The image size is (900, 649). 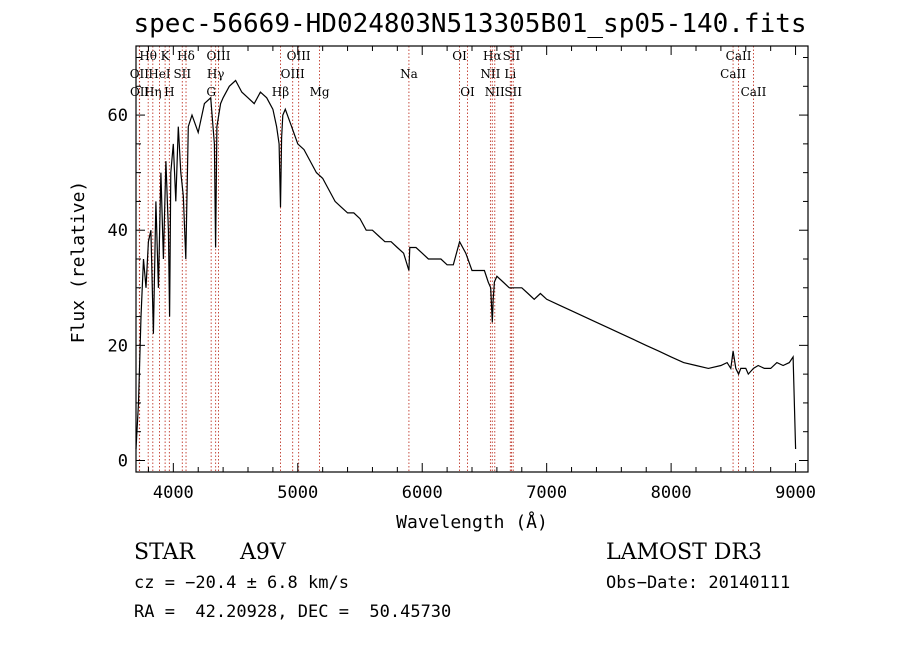 I want to click on line-label-17: OI, so click(x=459, y=56).